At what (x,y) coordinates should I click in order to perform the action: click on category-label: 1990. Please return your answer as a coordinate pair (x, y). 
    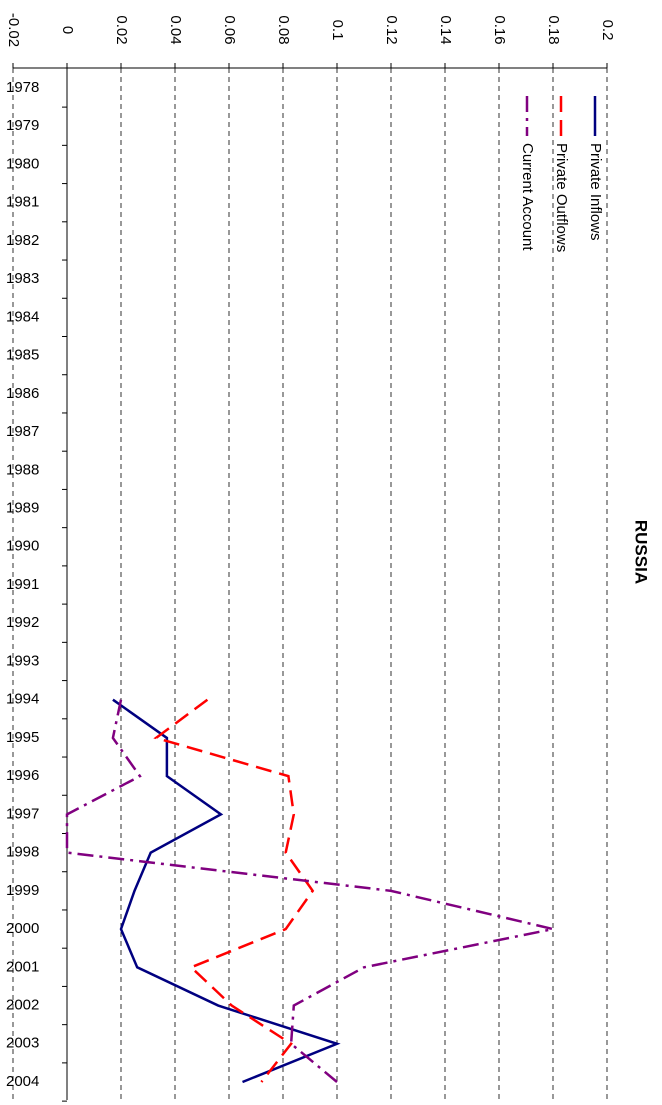
    Looking at the image, I should click on (22, 546).